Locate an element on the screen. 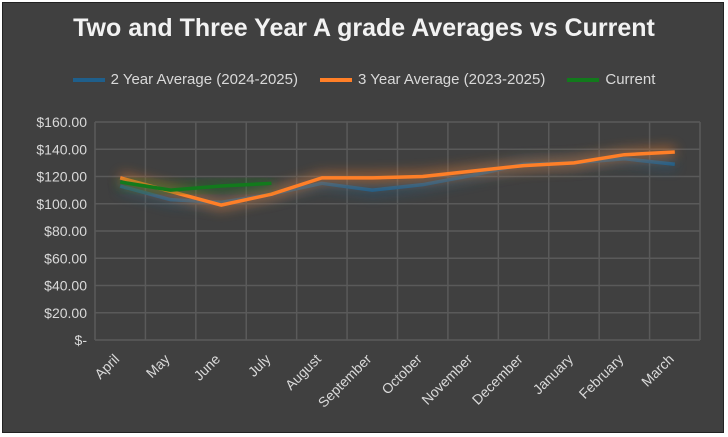 This screenshot has width=728, height=437. y-tick-label: $140.00 is located at coordinates (61, 149).